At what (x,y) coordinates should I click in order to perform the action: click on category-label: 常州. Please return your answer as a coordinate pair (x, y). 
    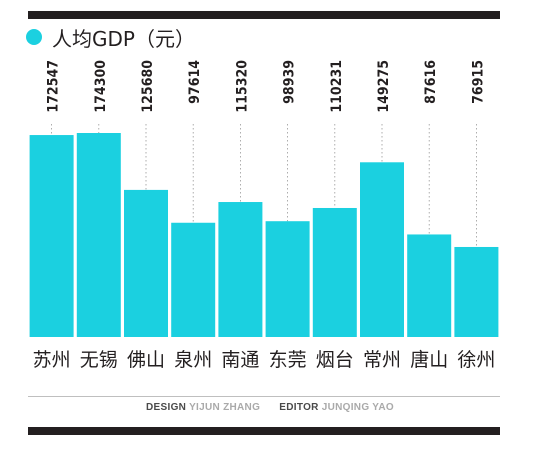
    Looking at the image, I should click on (382, 360).